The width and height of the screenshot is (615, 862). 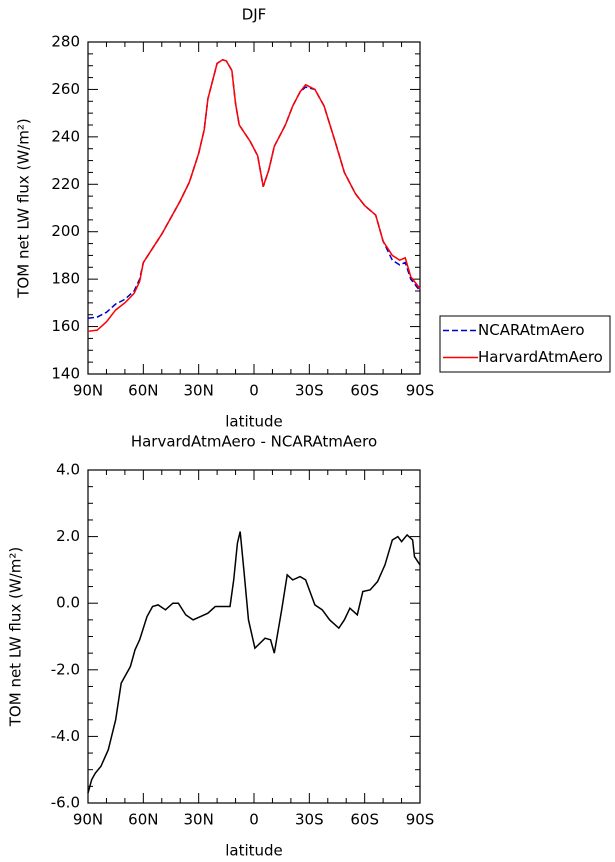 What do you see at coordinates (540, 357) in the screenshot?
I see `legend-label: HarvardAtmAero` at bounding box center [540, 357].